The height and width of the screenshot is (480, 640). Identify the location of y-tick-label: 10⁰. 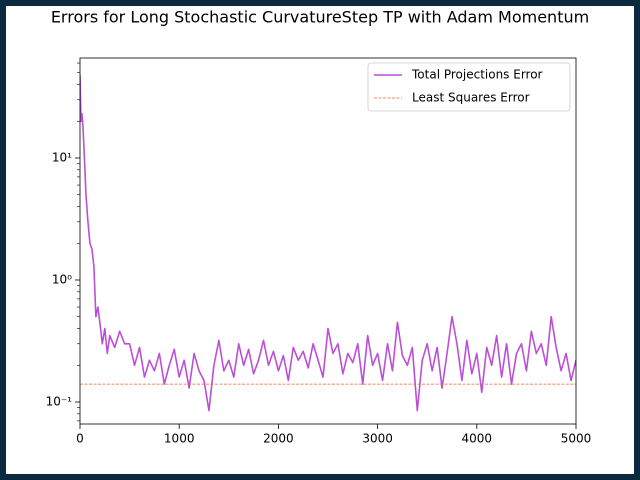
(62, 279).